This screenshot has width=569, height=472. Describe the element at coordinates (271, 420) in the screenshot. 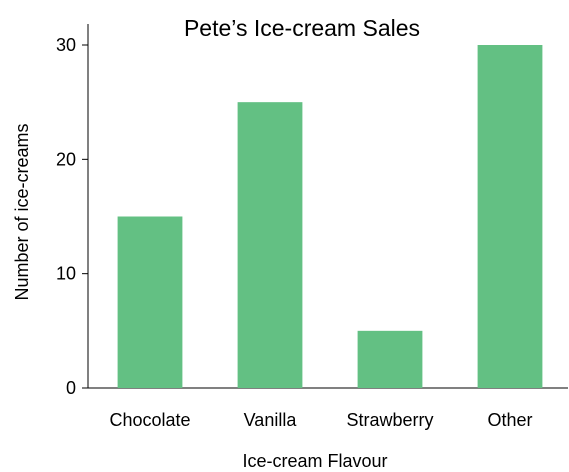

I see `x-tick-label-vanilla: Vanilla` at that location.